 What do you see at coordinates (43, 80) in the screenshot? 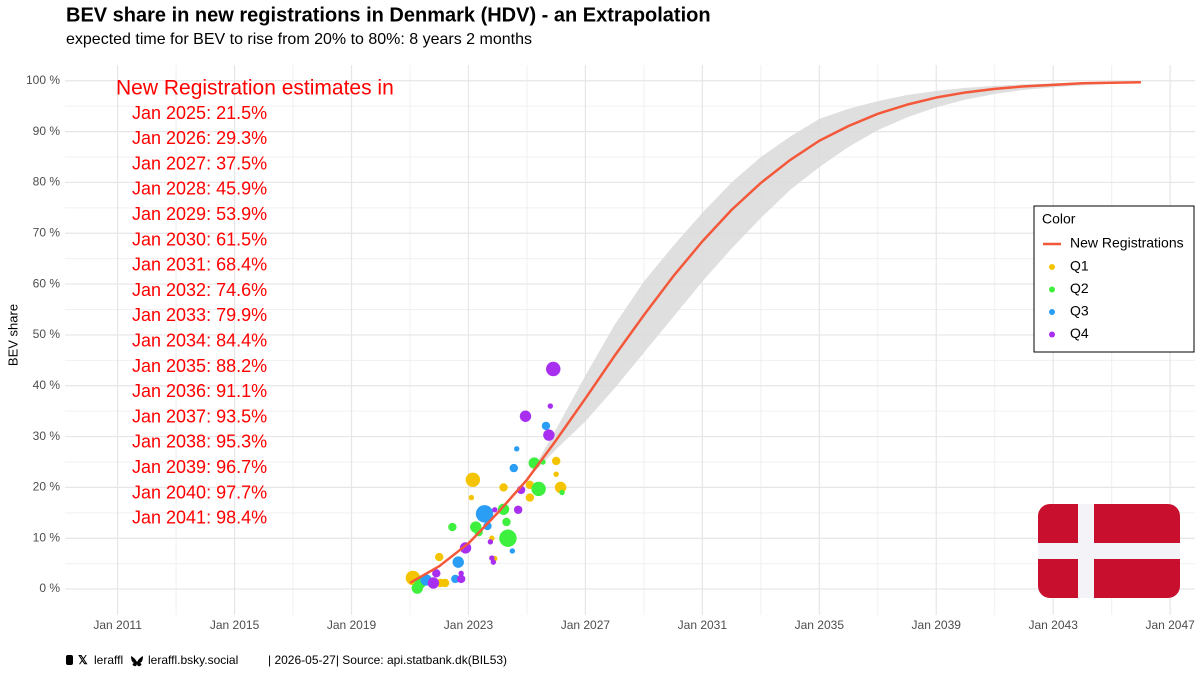
I see `y-tick-label: 100 %` at bounding box center [43, 80].